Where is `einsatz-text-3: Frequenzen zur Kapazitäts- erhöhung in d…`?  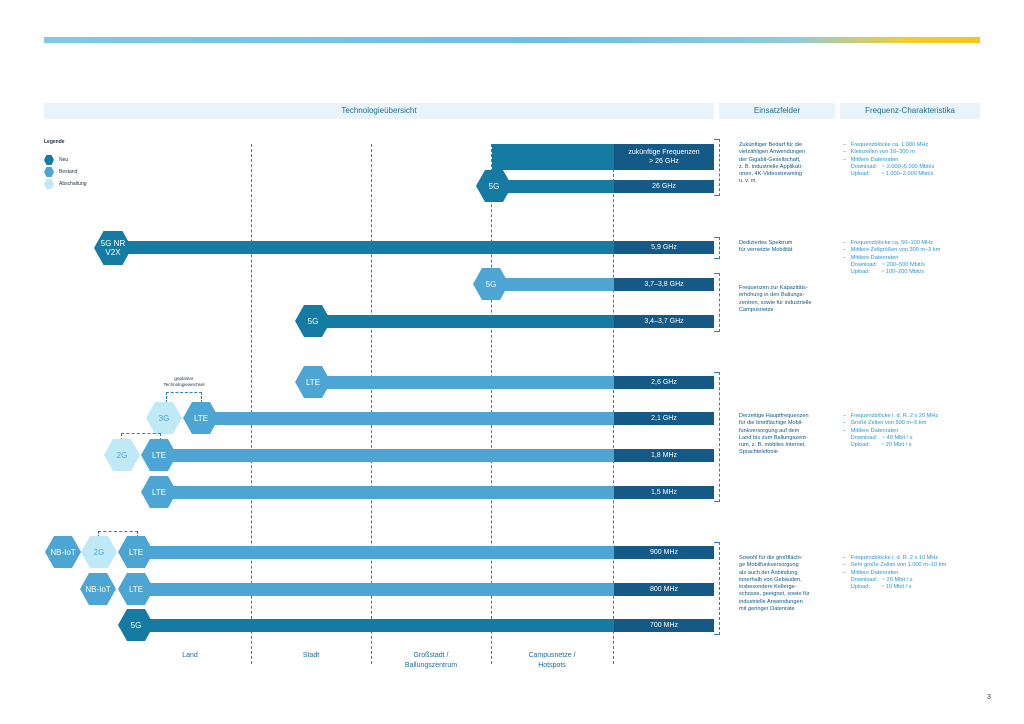 einsatz-text-3: Frequenzen zur Kapazitäts- erhöhung in d… is located at coordinates (775, 299).